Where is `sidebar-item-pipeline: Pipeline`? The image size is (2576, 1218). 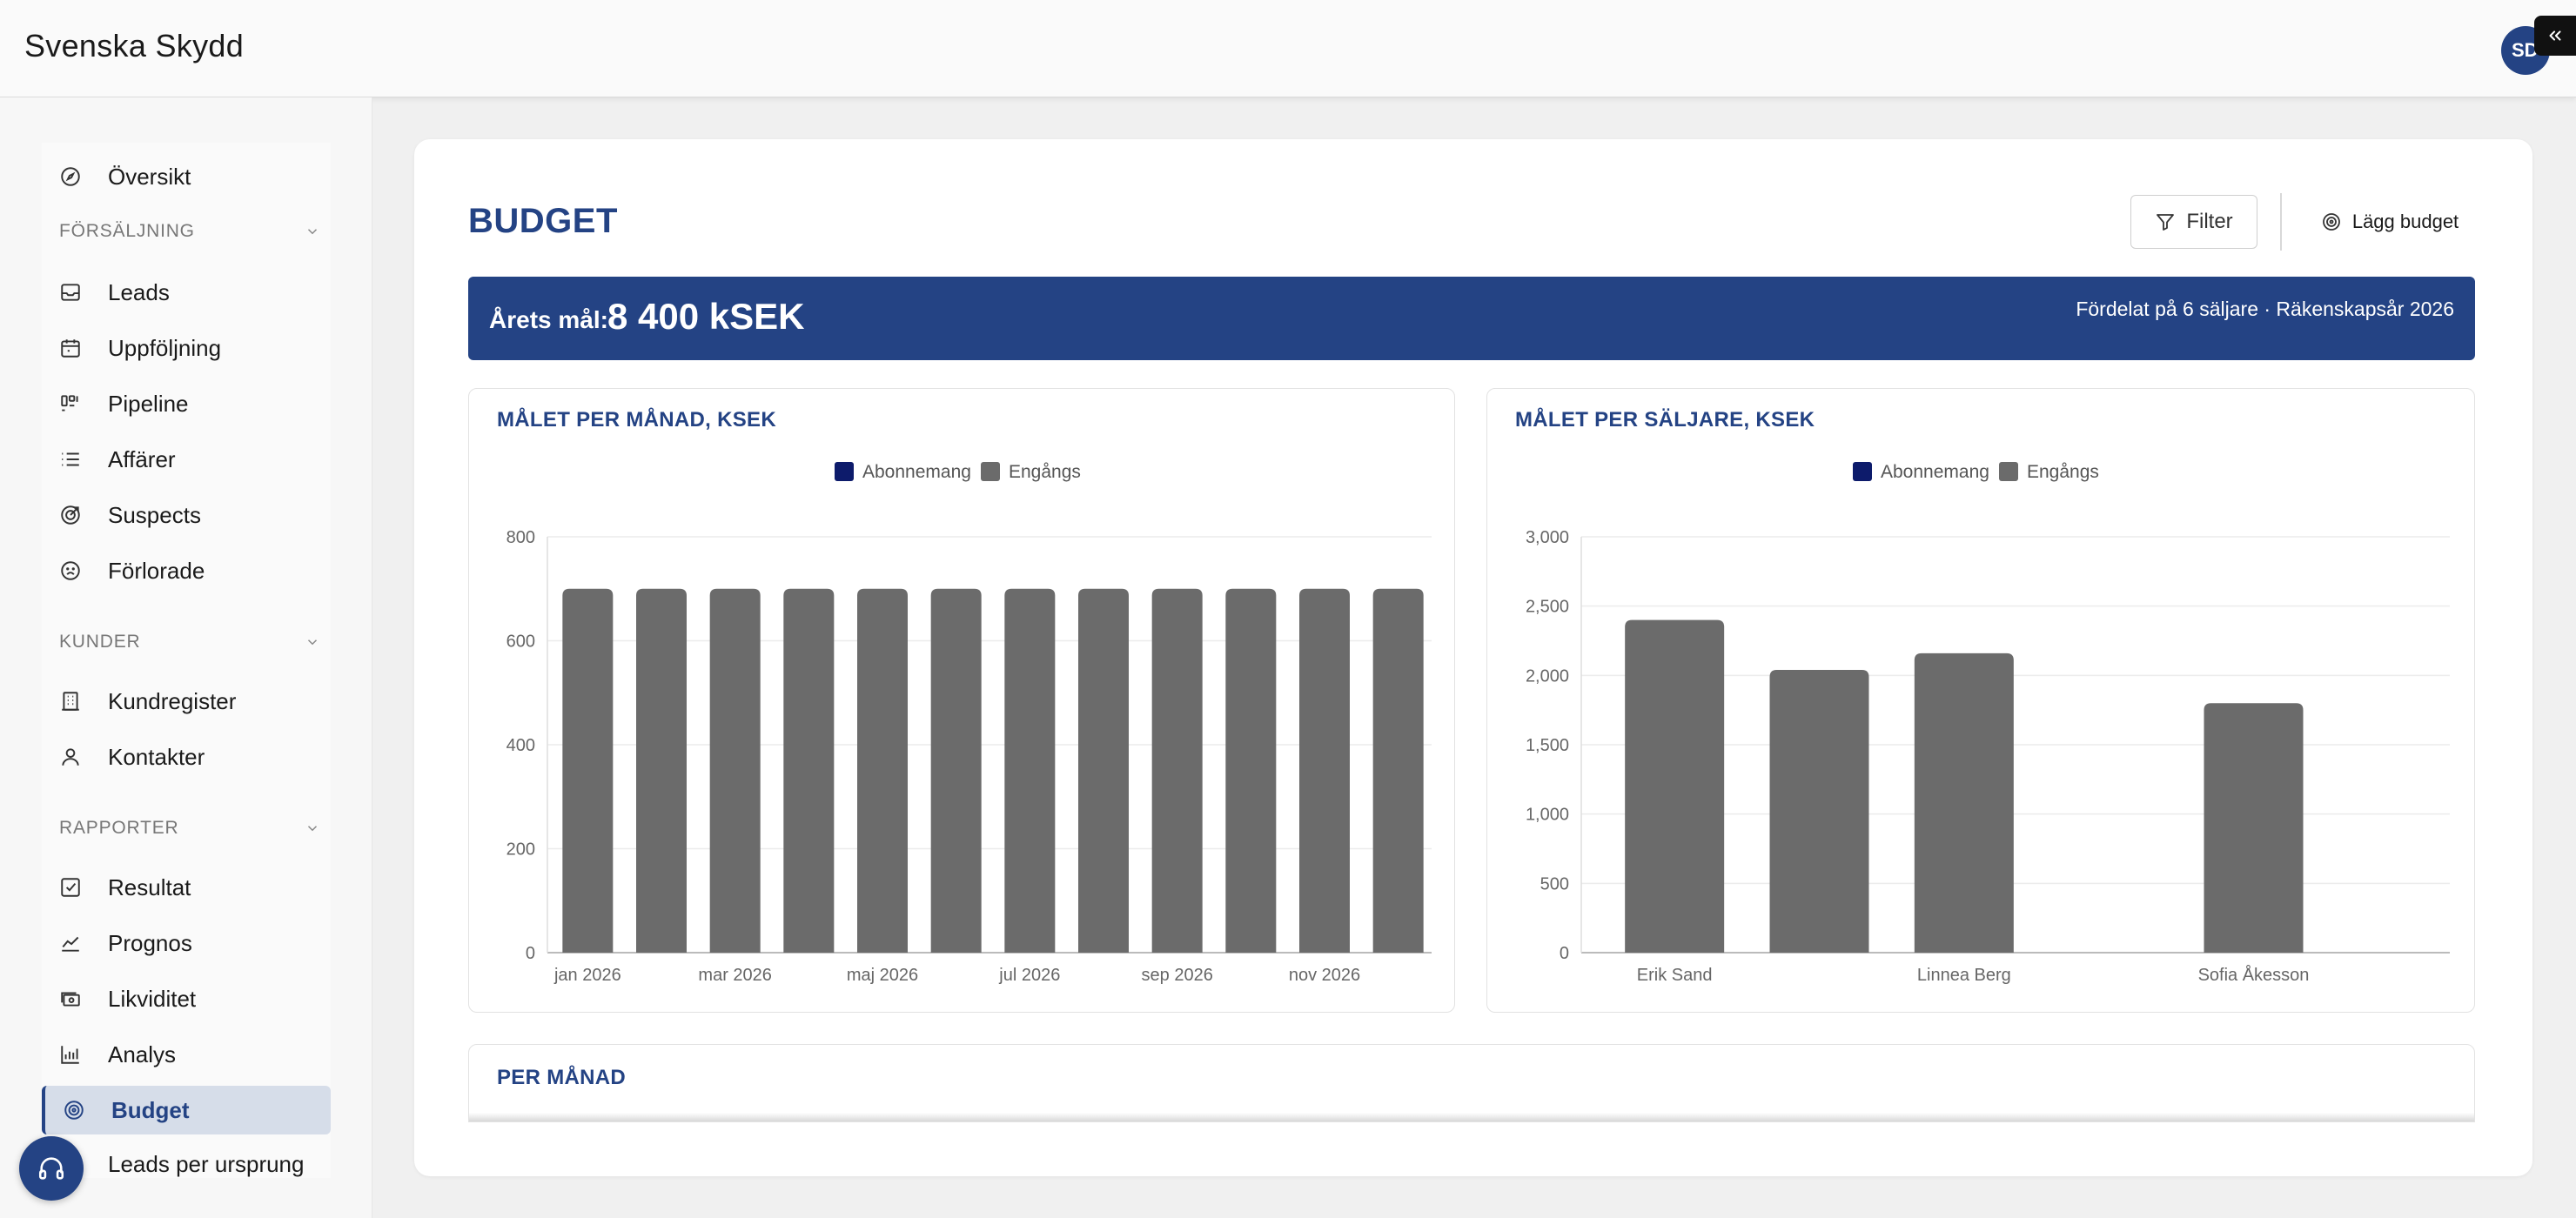
sidebar-item-pipeline: Pipeline is located at coordinates (186, 403).